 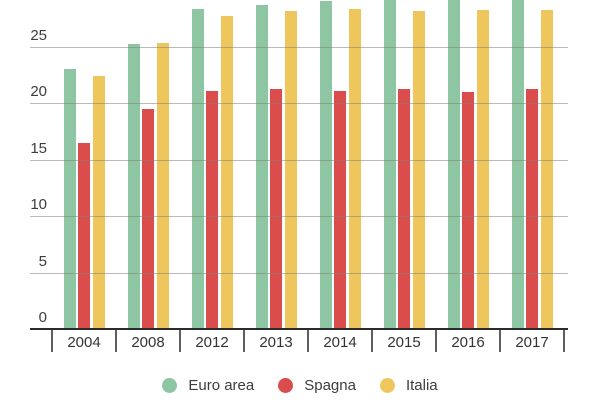 I want to click on y-axis-label-15: 15, so click(x=38, y=148).